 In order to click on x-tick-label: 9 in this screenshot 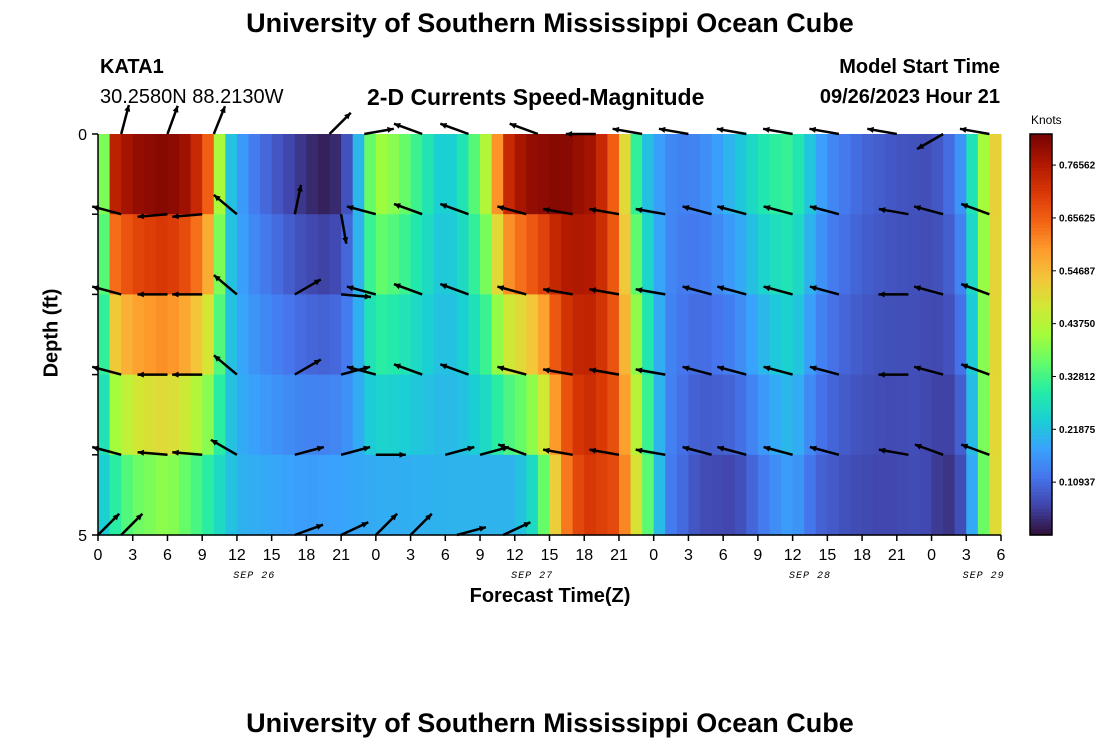, I will do `click(480, 555)`.